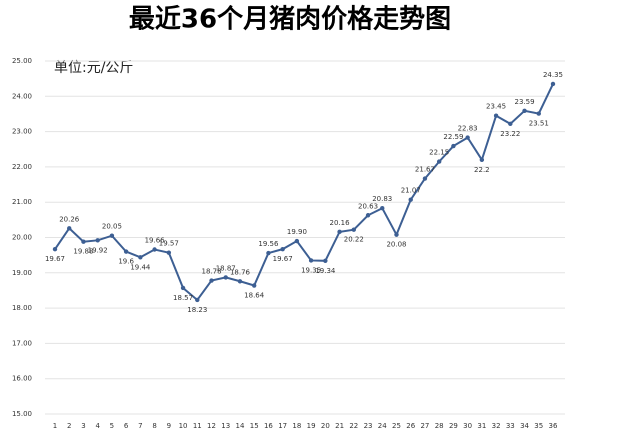 The height and width of the screenshot is (439, 618). I want to click on value-label: 19.56, so click(268, 244).